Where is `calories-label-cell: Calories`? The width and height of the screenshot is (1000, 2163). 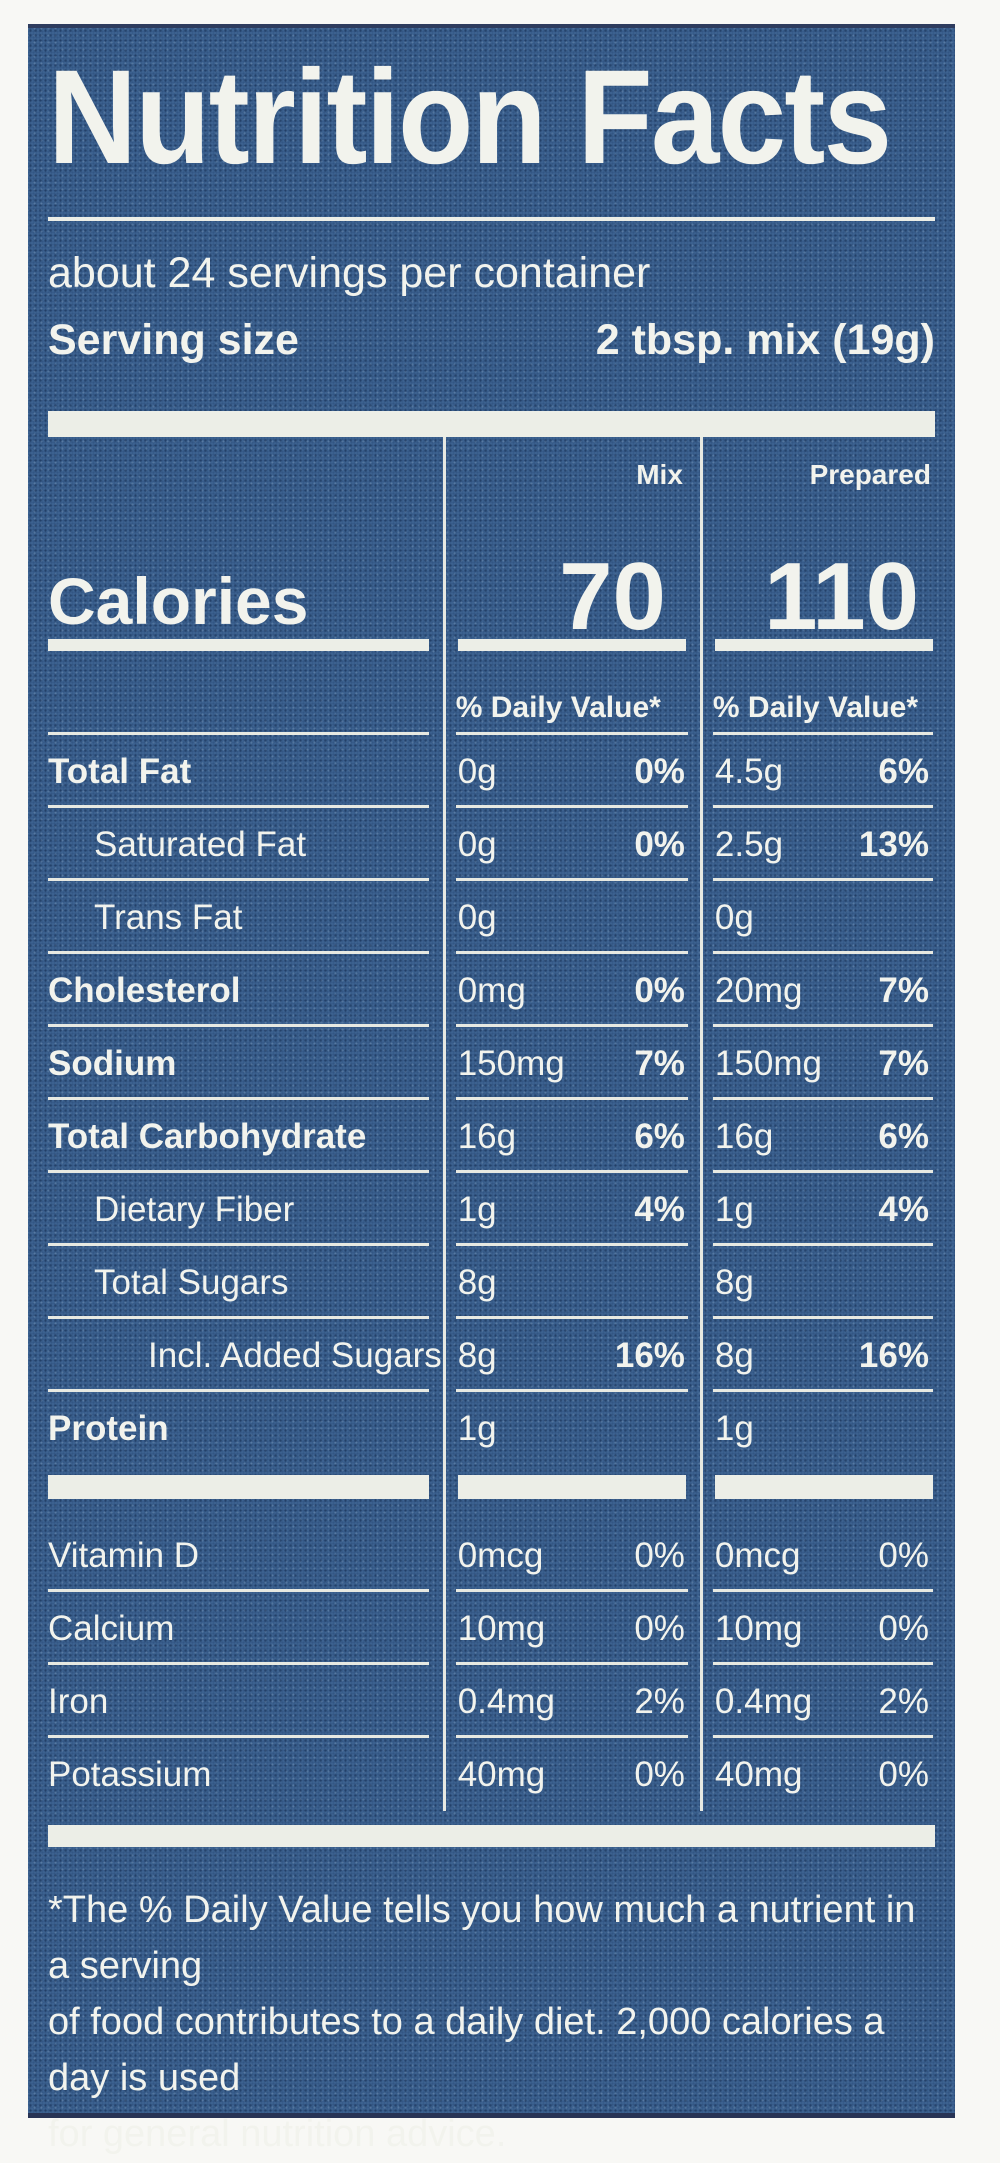
calories-label-cell: Calories is located at coordinates (245, 565).